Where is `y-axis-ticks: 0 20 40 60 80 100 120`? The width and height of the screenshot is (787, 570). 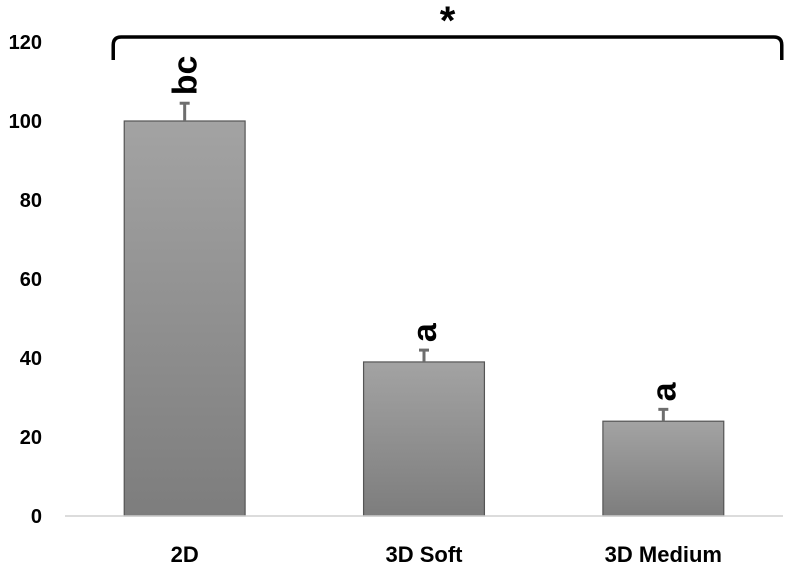
y-axis-ticks: 0 20 40 60 80 100 120 is located at coordinates (25, 280).